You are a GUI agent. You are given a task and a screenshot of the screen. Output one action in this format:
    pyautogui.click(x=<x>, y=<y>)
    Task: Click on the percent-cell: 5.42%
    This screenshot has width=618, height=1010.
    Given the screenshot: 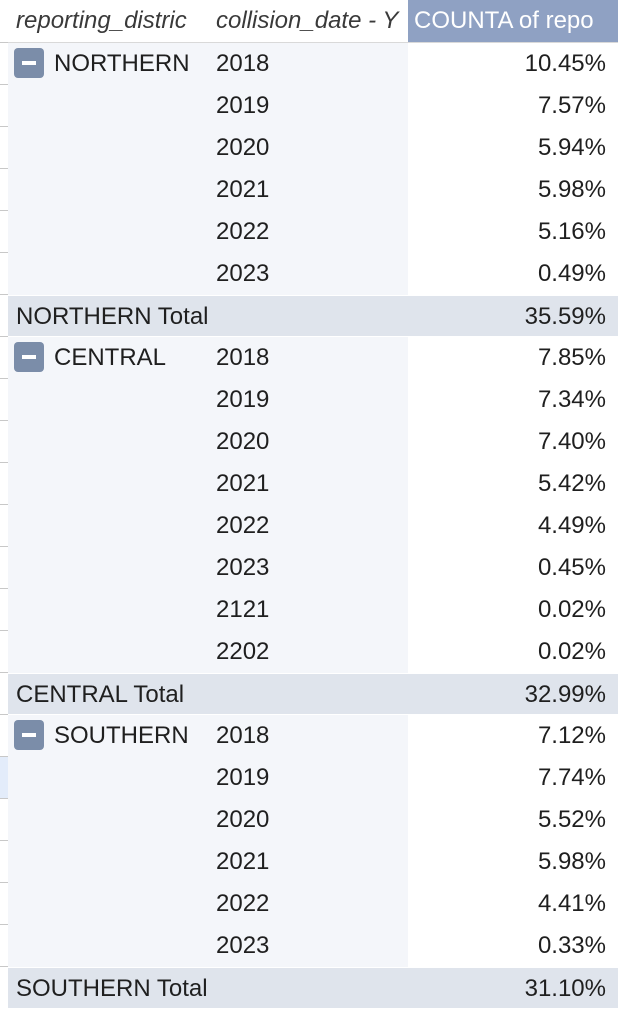 What is the action you would take?
    pyautogui.click(x=513, y=484)
    